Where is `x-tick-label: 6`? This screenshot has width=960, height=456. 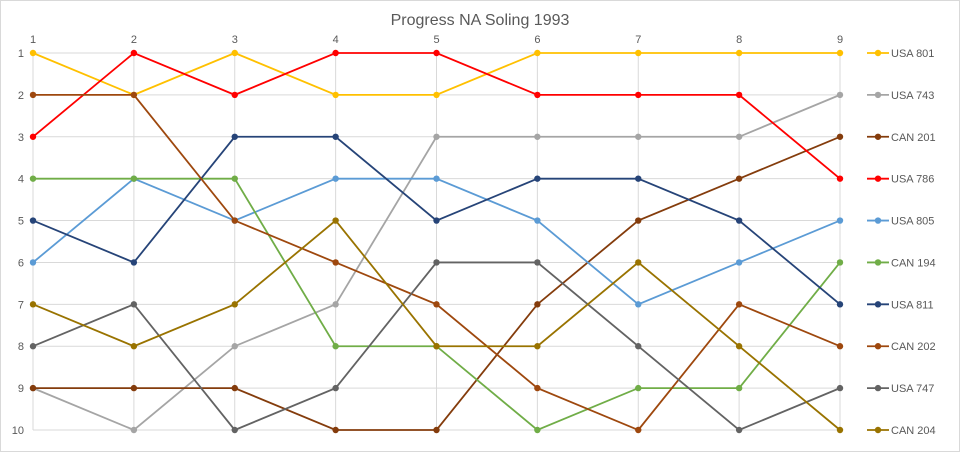 x-tick-label: 6 is located at coordinates (537, 40).